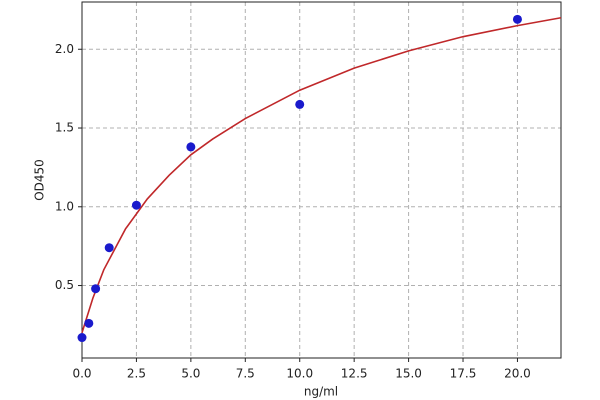 The width and height of the screenshot is (600, 400). Describe the element at coordinates (354, 374) in the screenshot. I see `x-tick-label: 12.5` at that location.